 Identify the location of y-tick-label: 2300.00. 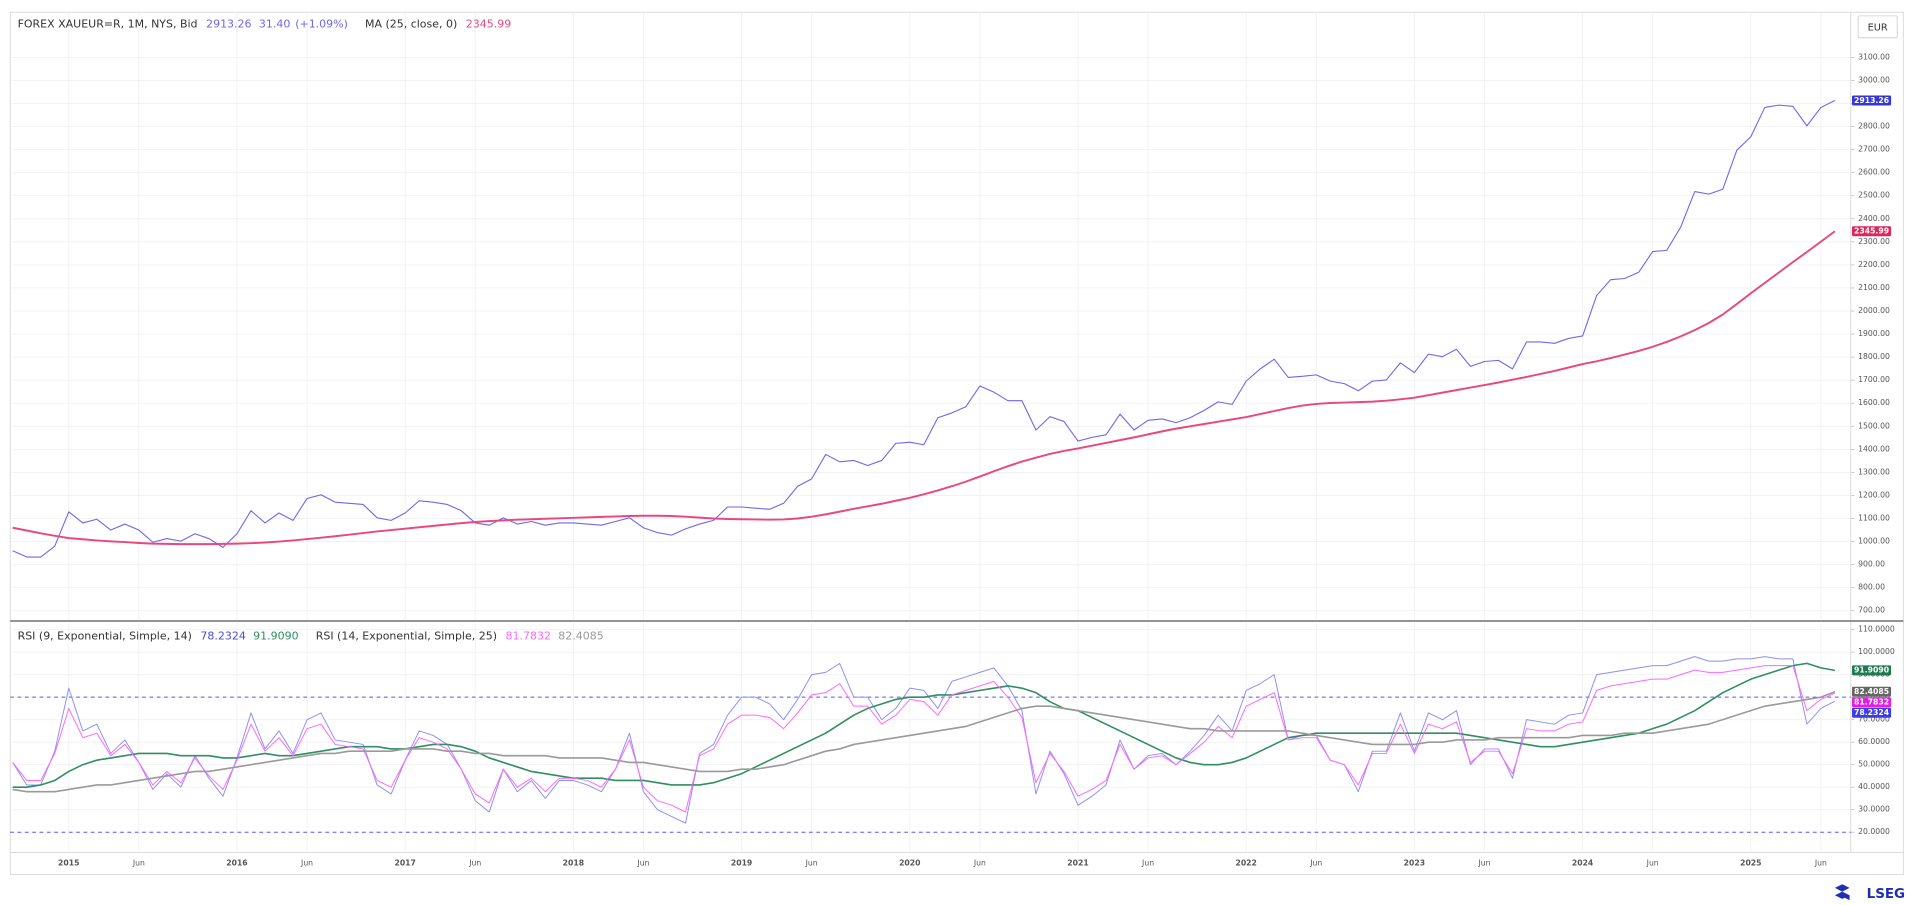
(1874, 241).